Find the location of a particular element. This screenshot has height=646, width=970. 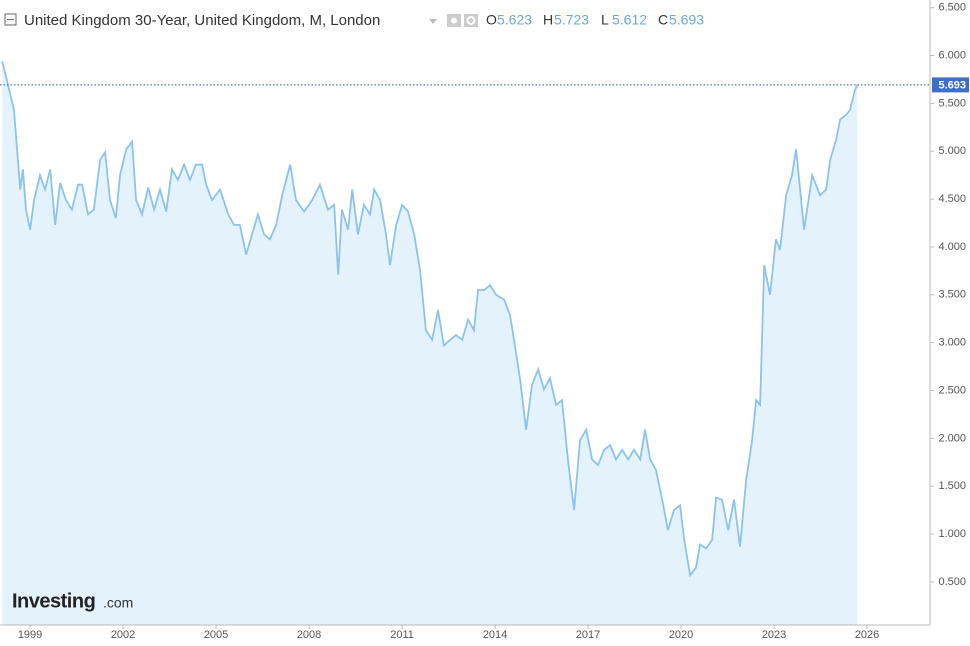

y-tick-label: 2.000 is located at coordinates (952, 438).